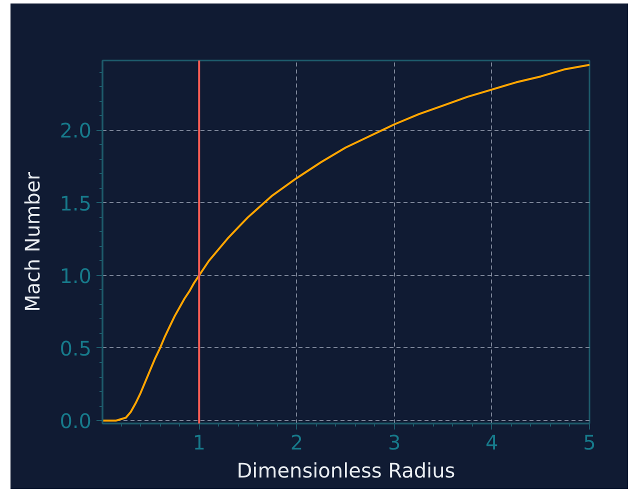 Image resolution: width=639 pixels, height=492 pixels. What do you see at coordinates (76, 130) in the screenshot?
I see `y-tick-label: 2.0` at bounding box center [76, 130].